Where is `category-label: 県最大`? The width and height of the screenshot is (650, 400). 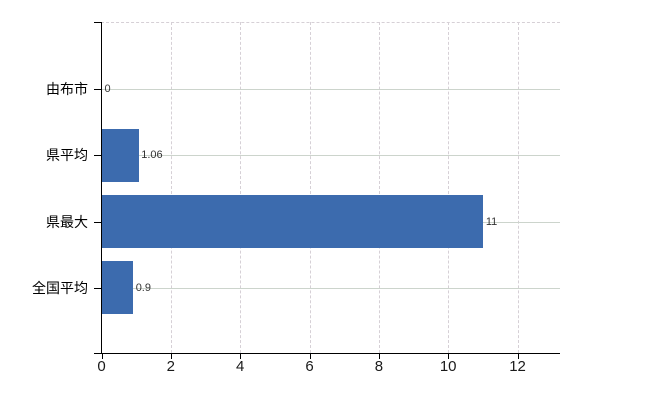 category-label: 県最大 is located at coordinates (67, 221).